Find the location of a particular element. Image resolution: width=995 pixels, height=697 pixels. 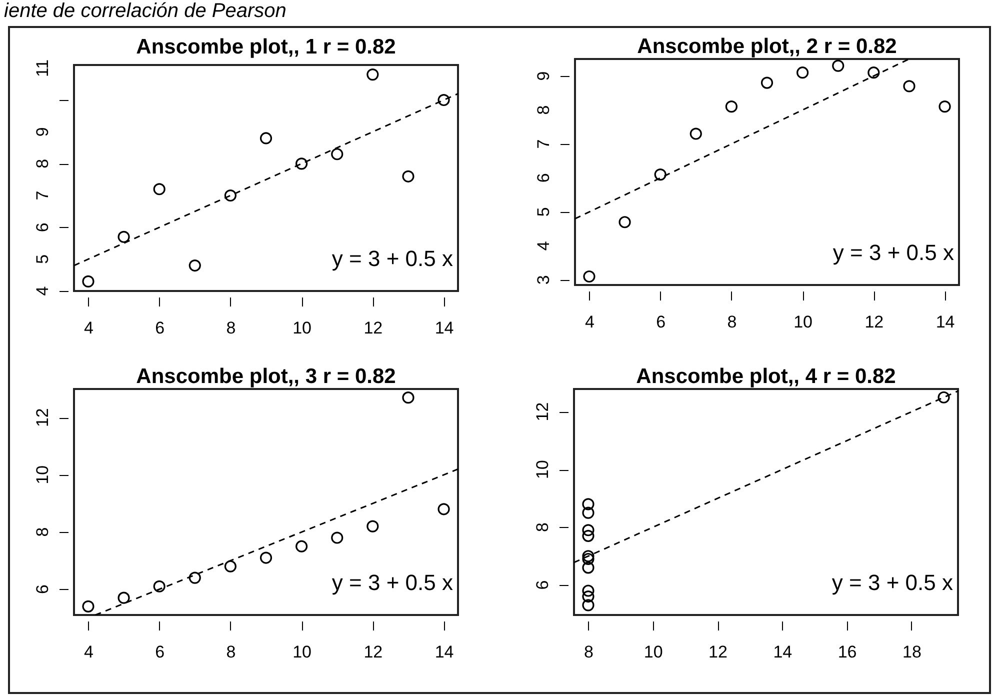

y-tick-label: 3 is located at coordinates (543, 280).